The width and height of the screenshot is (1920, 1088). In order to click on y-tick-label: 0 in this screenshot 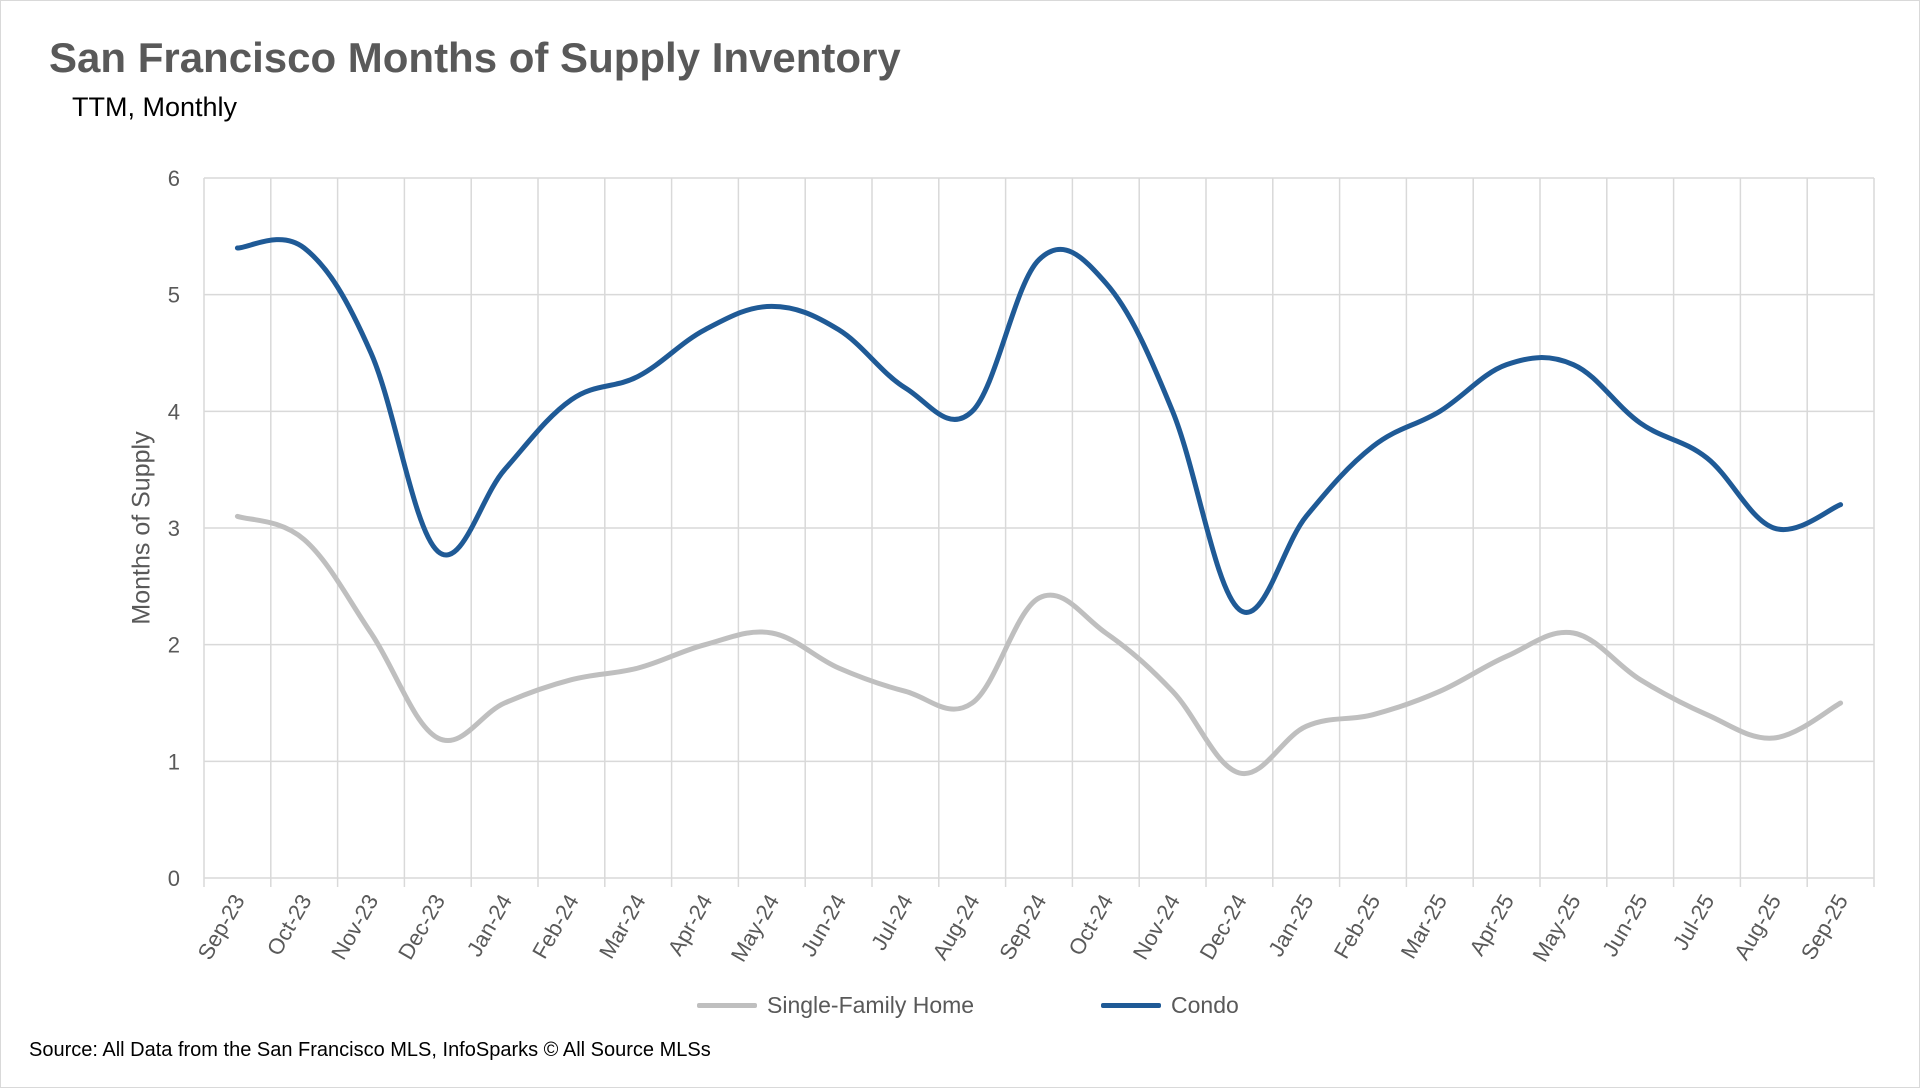, I will do `click(174, 878)`.